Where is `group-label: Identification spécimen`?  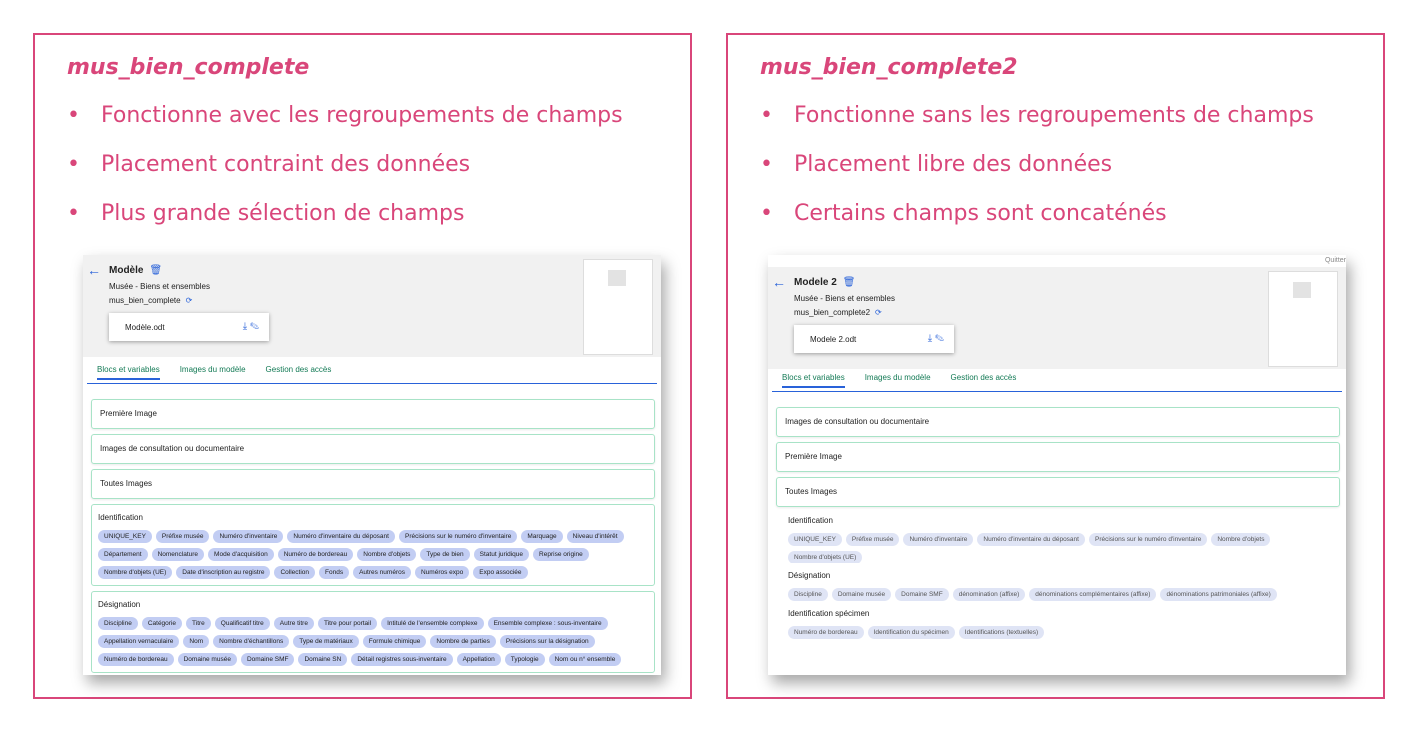 group-label: Identification spécimen is located at coordinates (829, 613).